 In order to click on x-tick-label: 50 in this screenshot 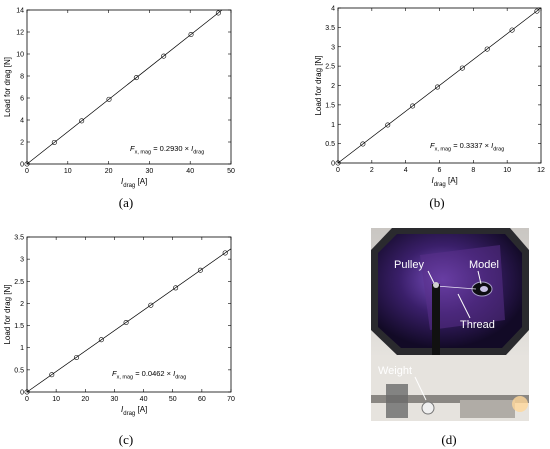, I will do `click(173, 399)`.